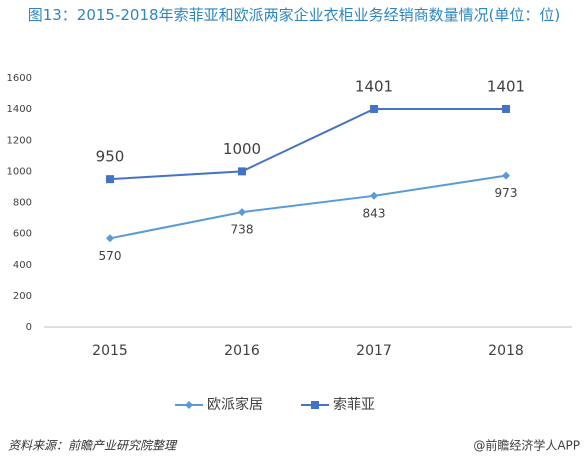 This screenshot has width=588, height=466. I want to click on y-tick-label: 200, so click(22, 296).